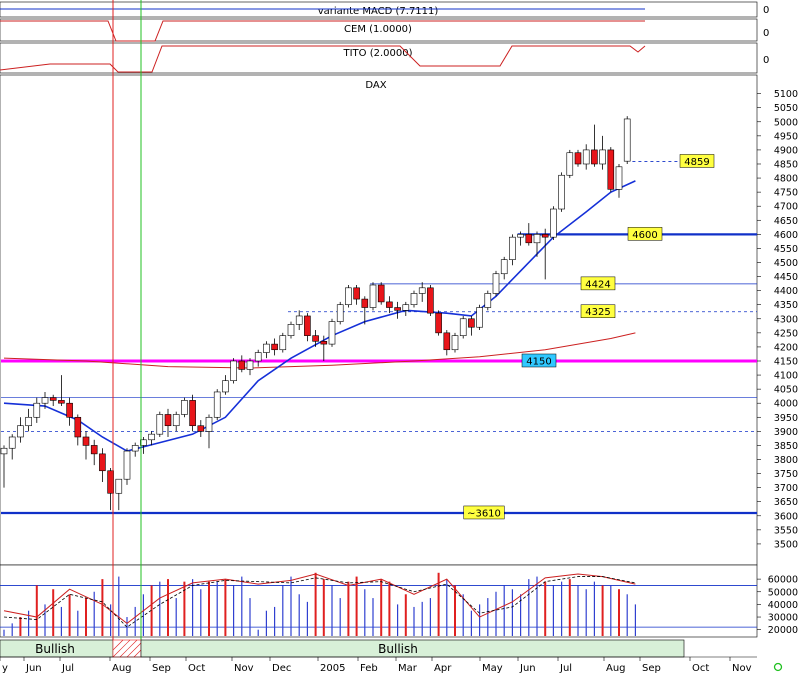 Image resolution: width=801 pixels, height=675 pixels. I want to click on vol-tick-label: 40000, so click(783, 605).